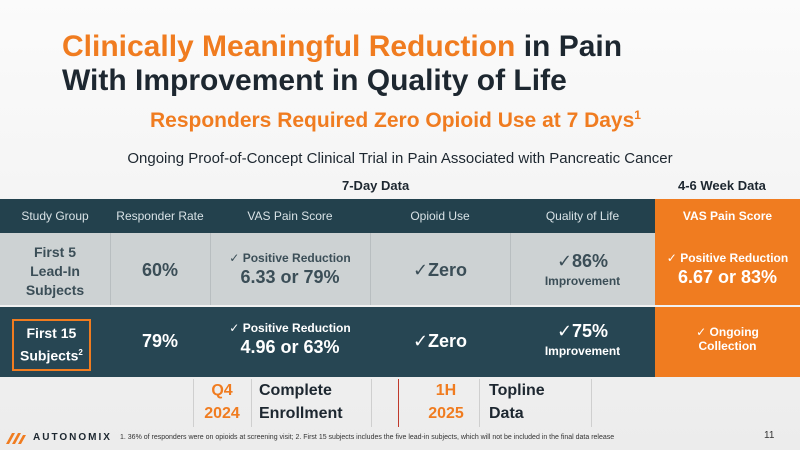 Image resolution: width=800 pixels, height=450 pixels. What do you see at coordinates (569, 46) in the screenshot?
I see `title-rest: in Pain` at bounding box center [569, 46].